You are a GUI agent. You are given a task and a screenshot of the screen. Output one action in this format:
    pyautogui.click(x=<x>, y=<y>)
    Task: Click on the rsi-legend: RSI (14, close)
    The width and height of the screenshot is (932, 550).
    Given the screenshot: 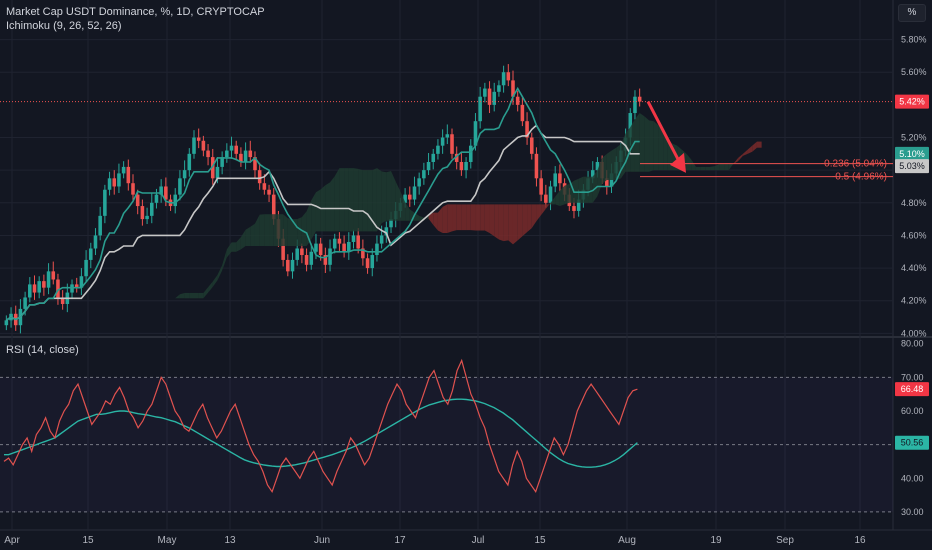 What is the action you would take?
    pyautogui.click(x=42, y=350)
    